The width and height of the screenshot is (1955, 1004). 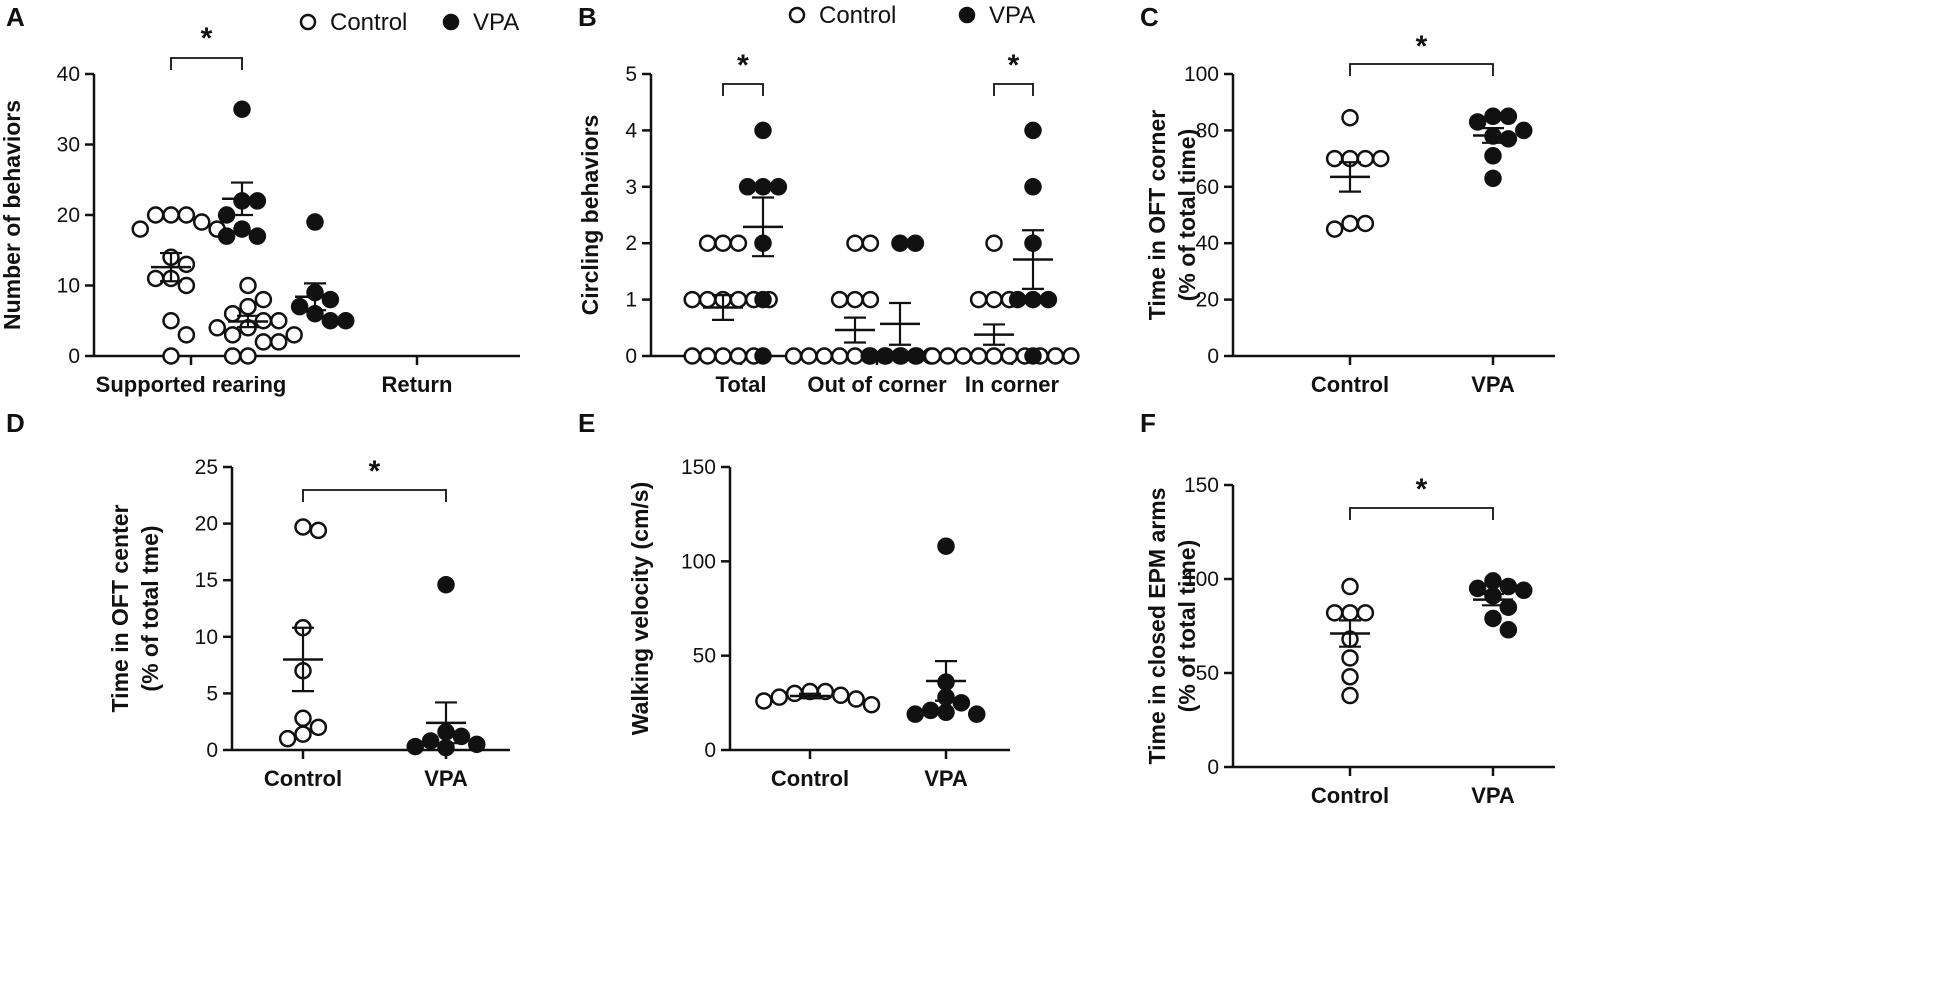 What do you see at coordinates (1350, 795) in the screenshot?
I see `x-tick-label: Control` at bounding box center [1350, 795].